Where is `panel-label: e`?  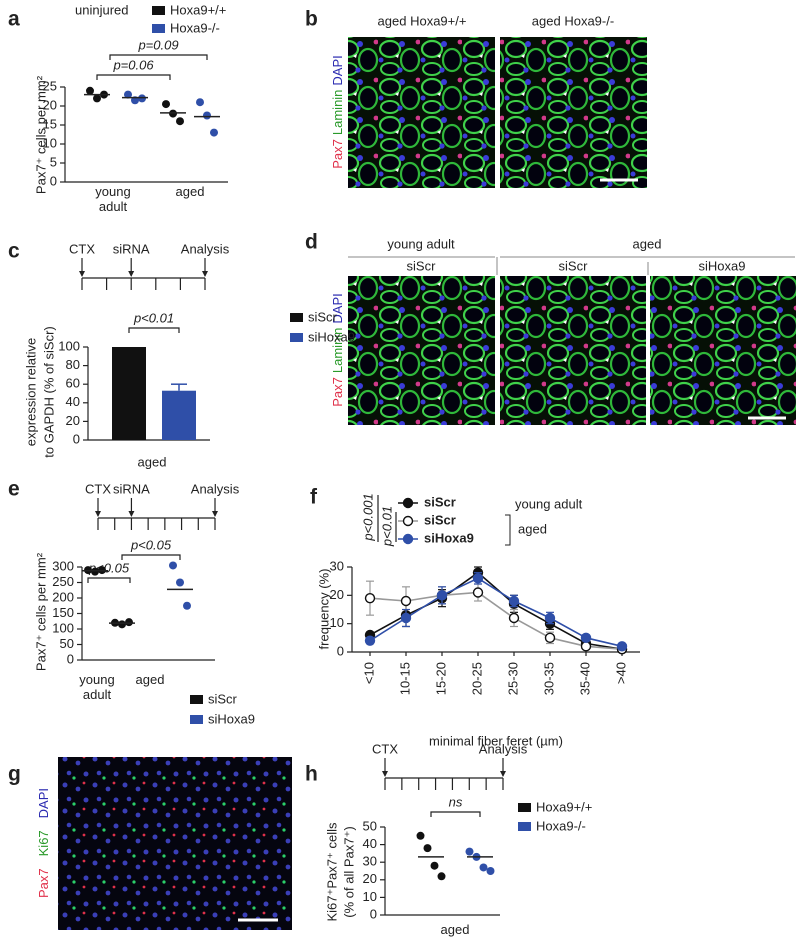
panel-label: e is located at coordinates (14, 489).